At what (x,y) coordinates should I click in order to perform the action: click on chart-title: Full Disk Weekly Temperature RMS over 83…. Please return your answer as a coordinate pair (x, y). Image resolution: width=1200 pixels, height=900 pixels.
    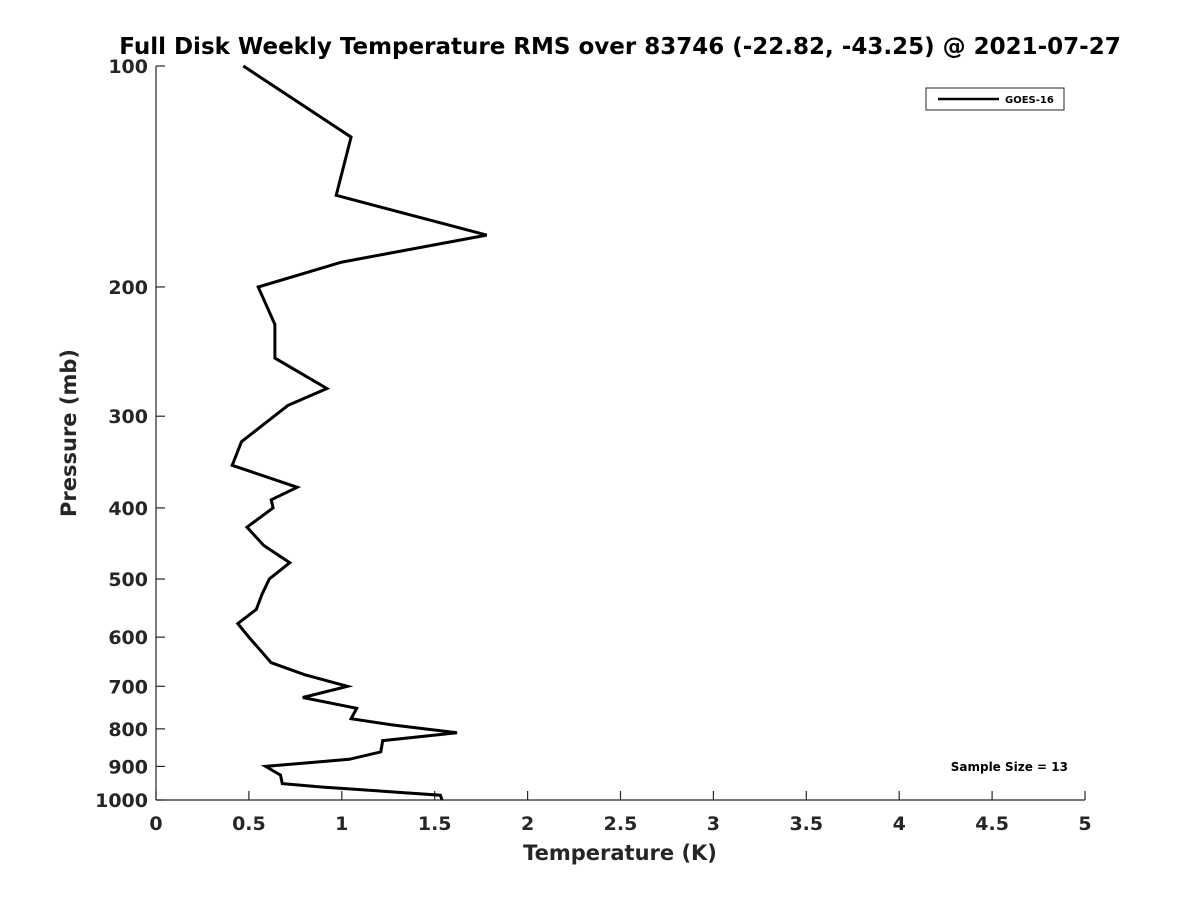
    Looking at the image, I should click on (620, 47).